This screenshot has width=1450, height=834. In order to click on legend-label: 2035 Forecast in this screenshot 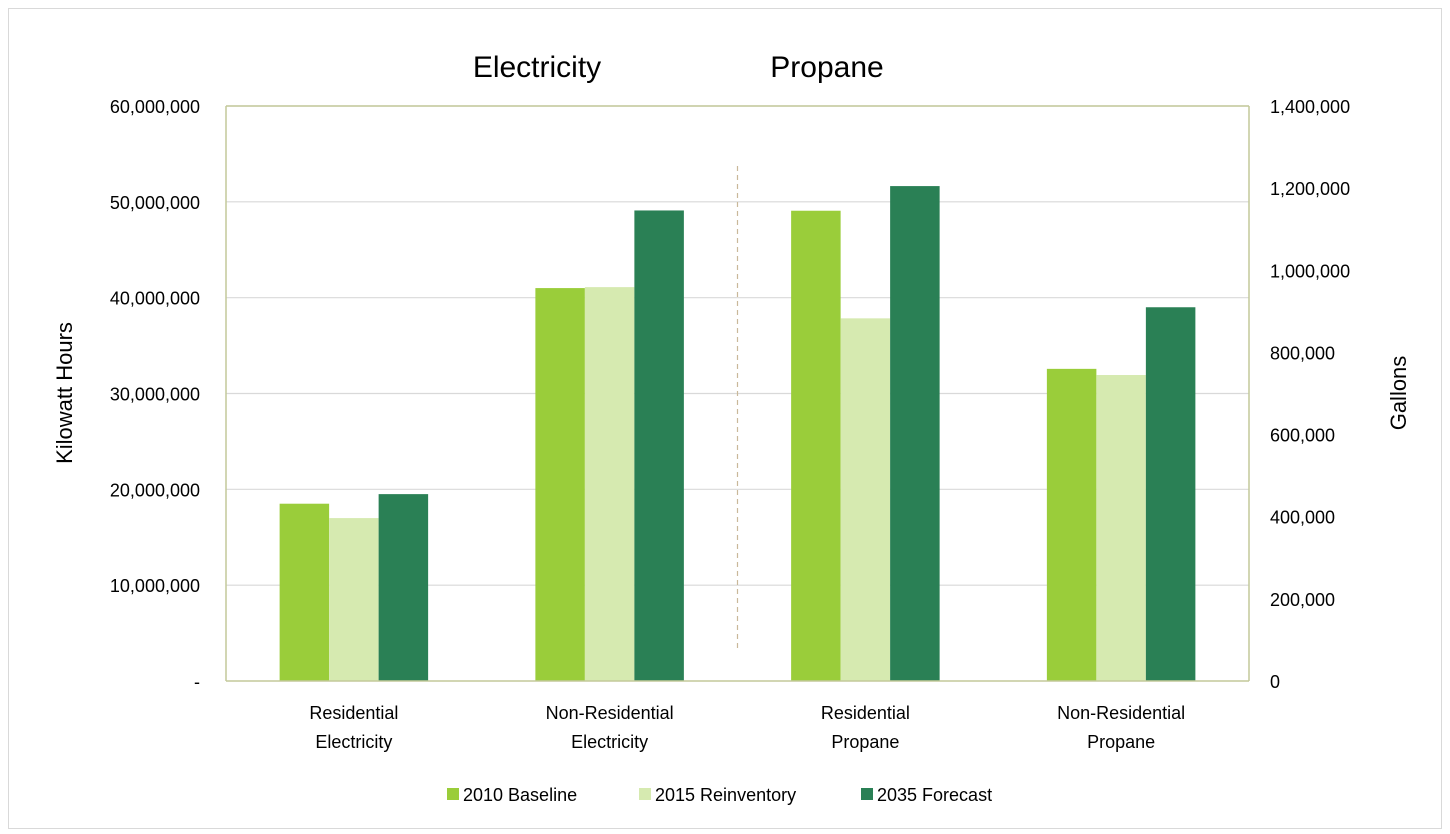, I will do `click(934, 795)`.